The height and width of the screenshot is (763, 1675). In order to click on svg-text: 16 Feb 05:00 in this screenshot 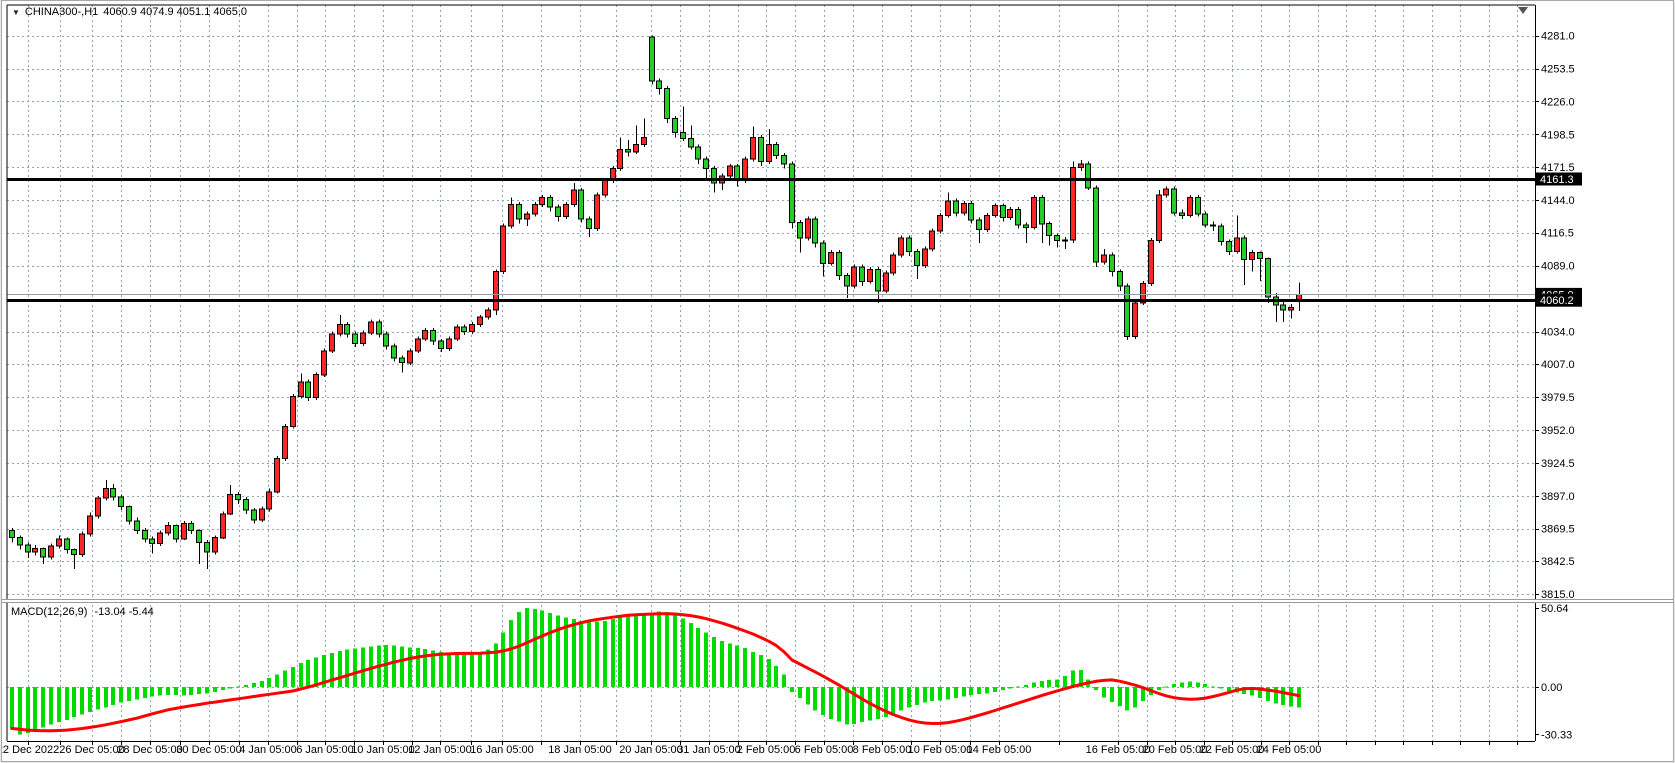, I will do `click(1118, 750)`.